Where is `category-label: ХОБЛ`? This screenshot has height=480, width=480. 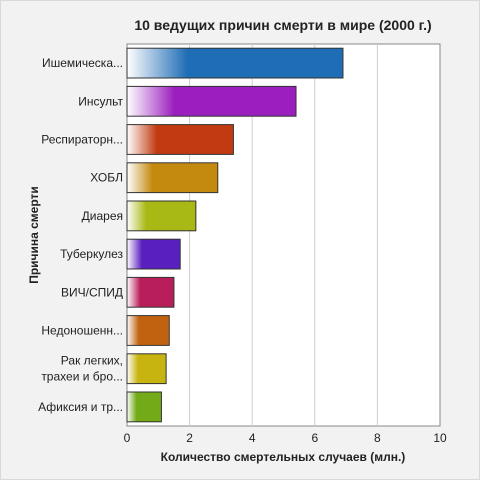 category-label: ХОБЛ is located at coordinates (106, 178).